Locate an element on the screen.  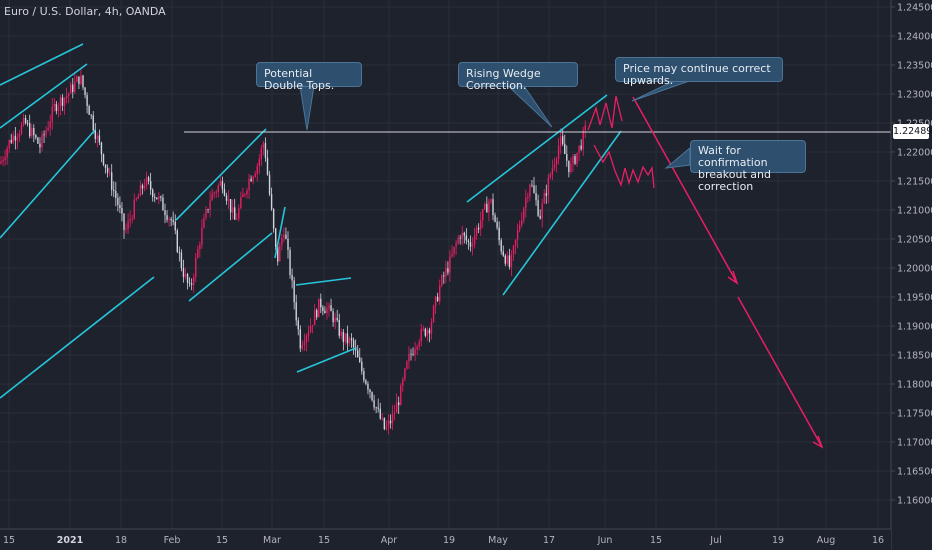
correction-scenario-path is located at coordinates (624, 166).